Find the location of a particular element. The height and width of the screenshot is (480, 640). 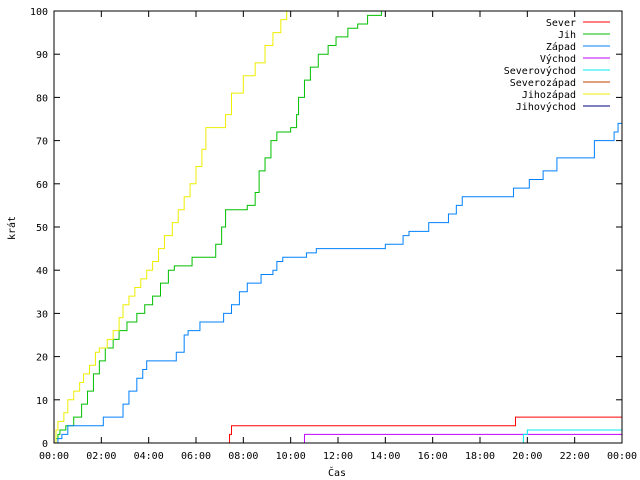

y-tick-label: 90 is located at coordinates (42, 55).